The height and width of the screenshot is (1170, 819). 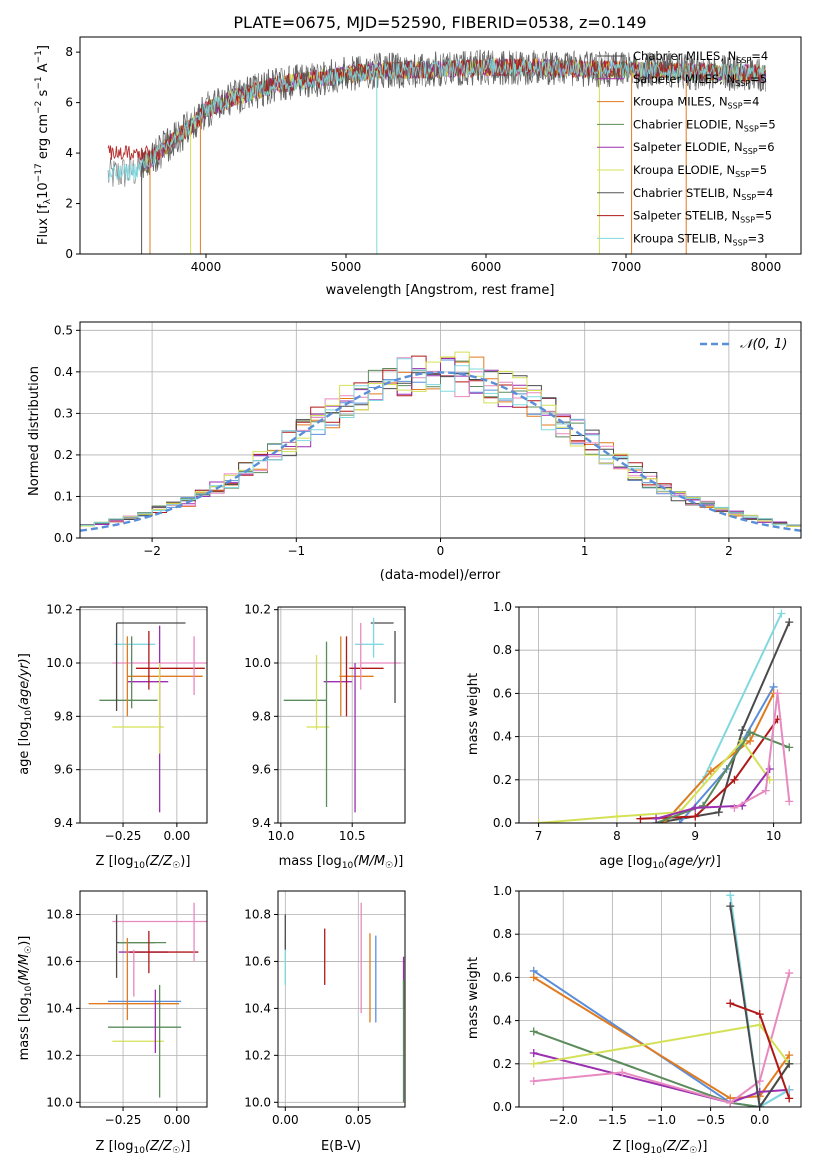 I want to click on y-tick-label: 0.6, so click(x=502, y=693).